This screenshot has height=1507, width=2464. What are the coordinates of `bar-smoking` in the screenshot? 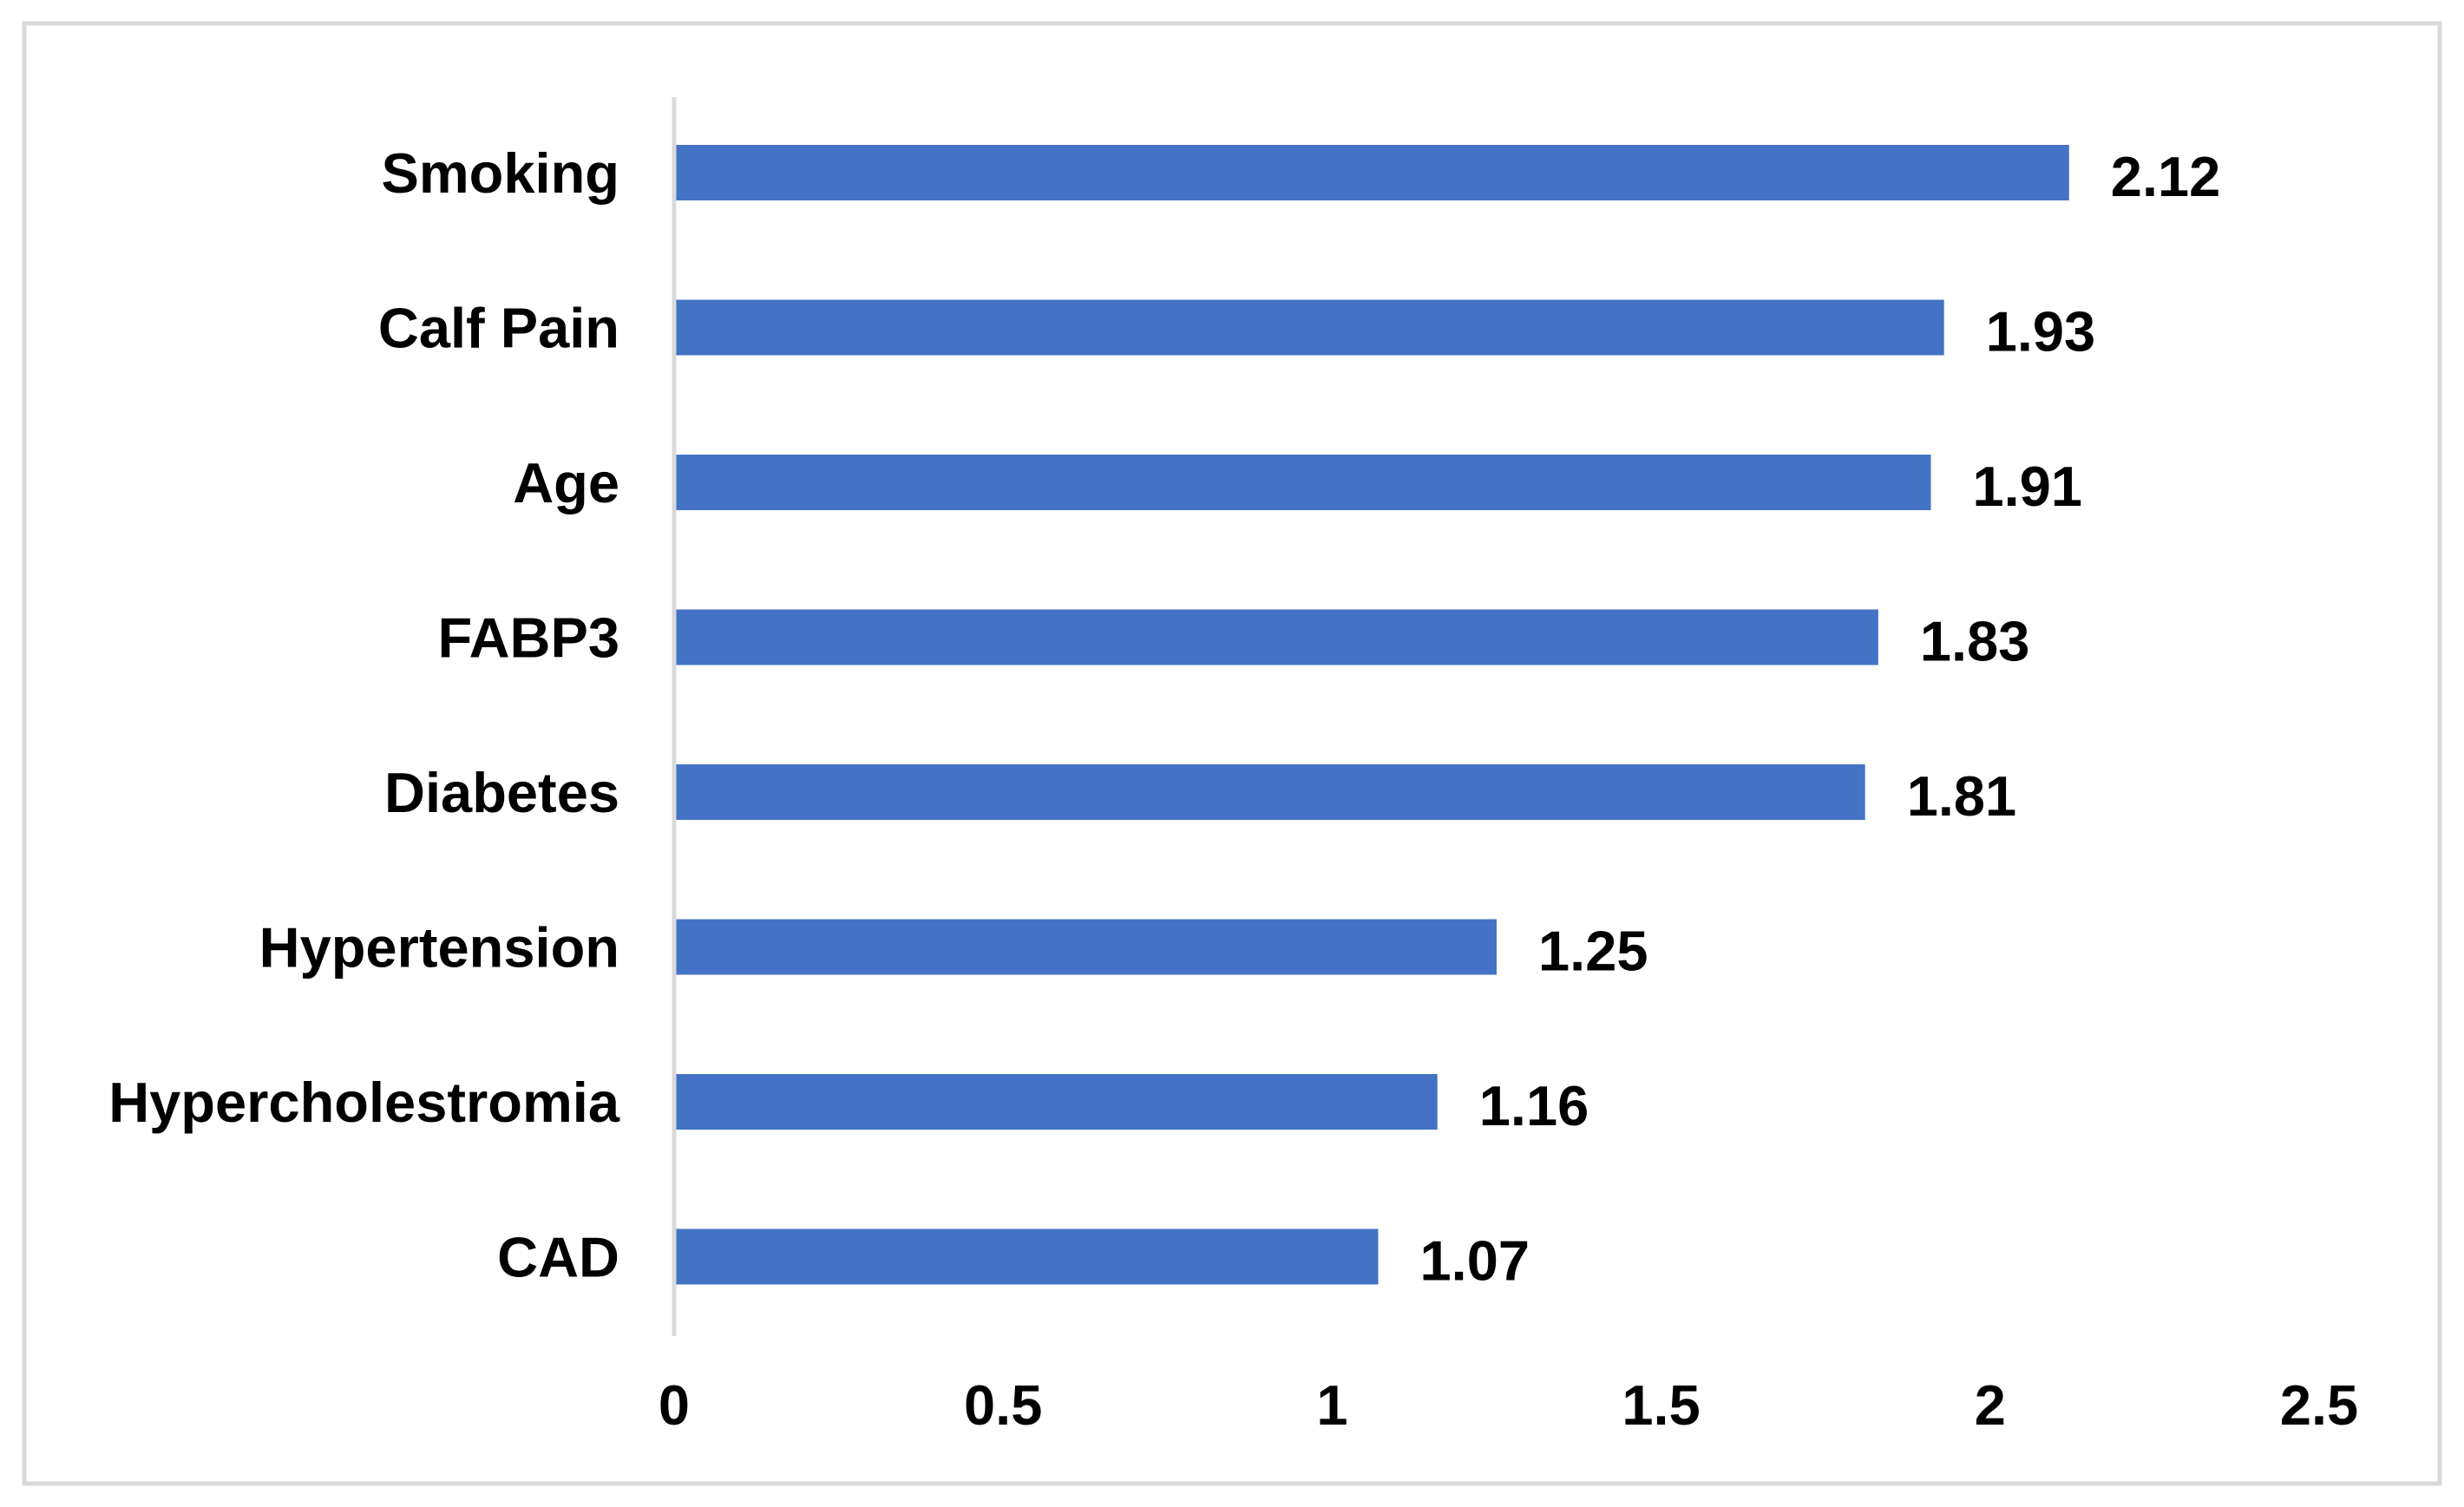 It's located at (1371, 172).